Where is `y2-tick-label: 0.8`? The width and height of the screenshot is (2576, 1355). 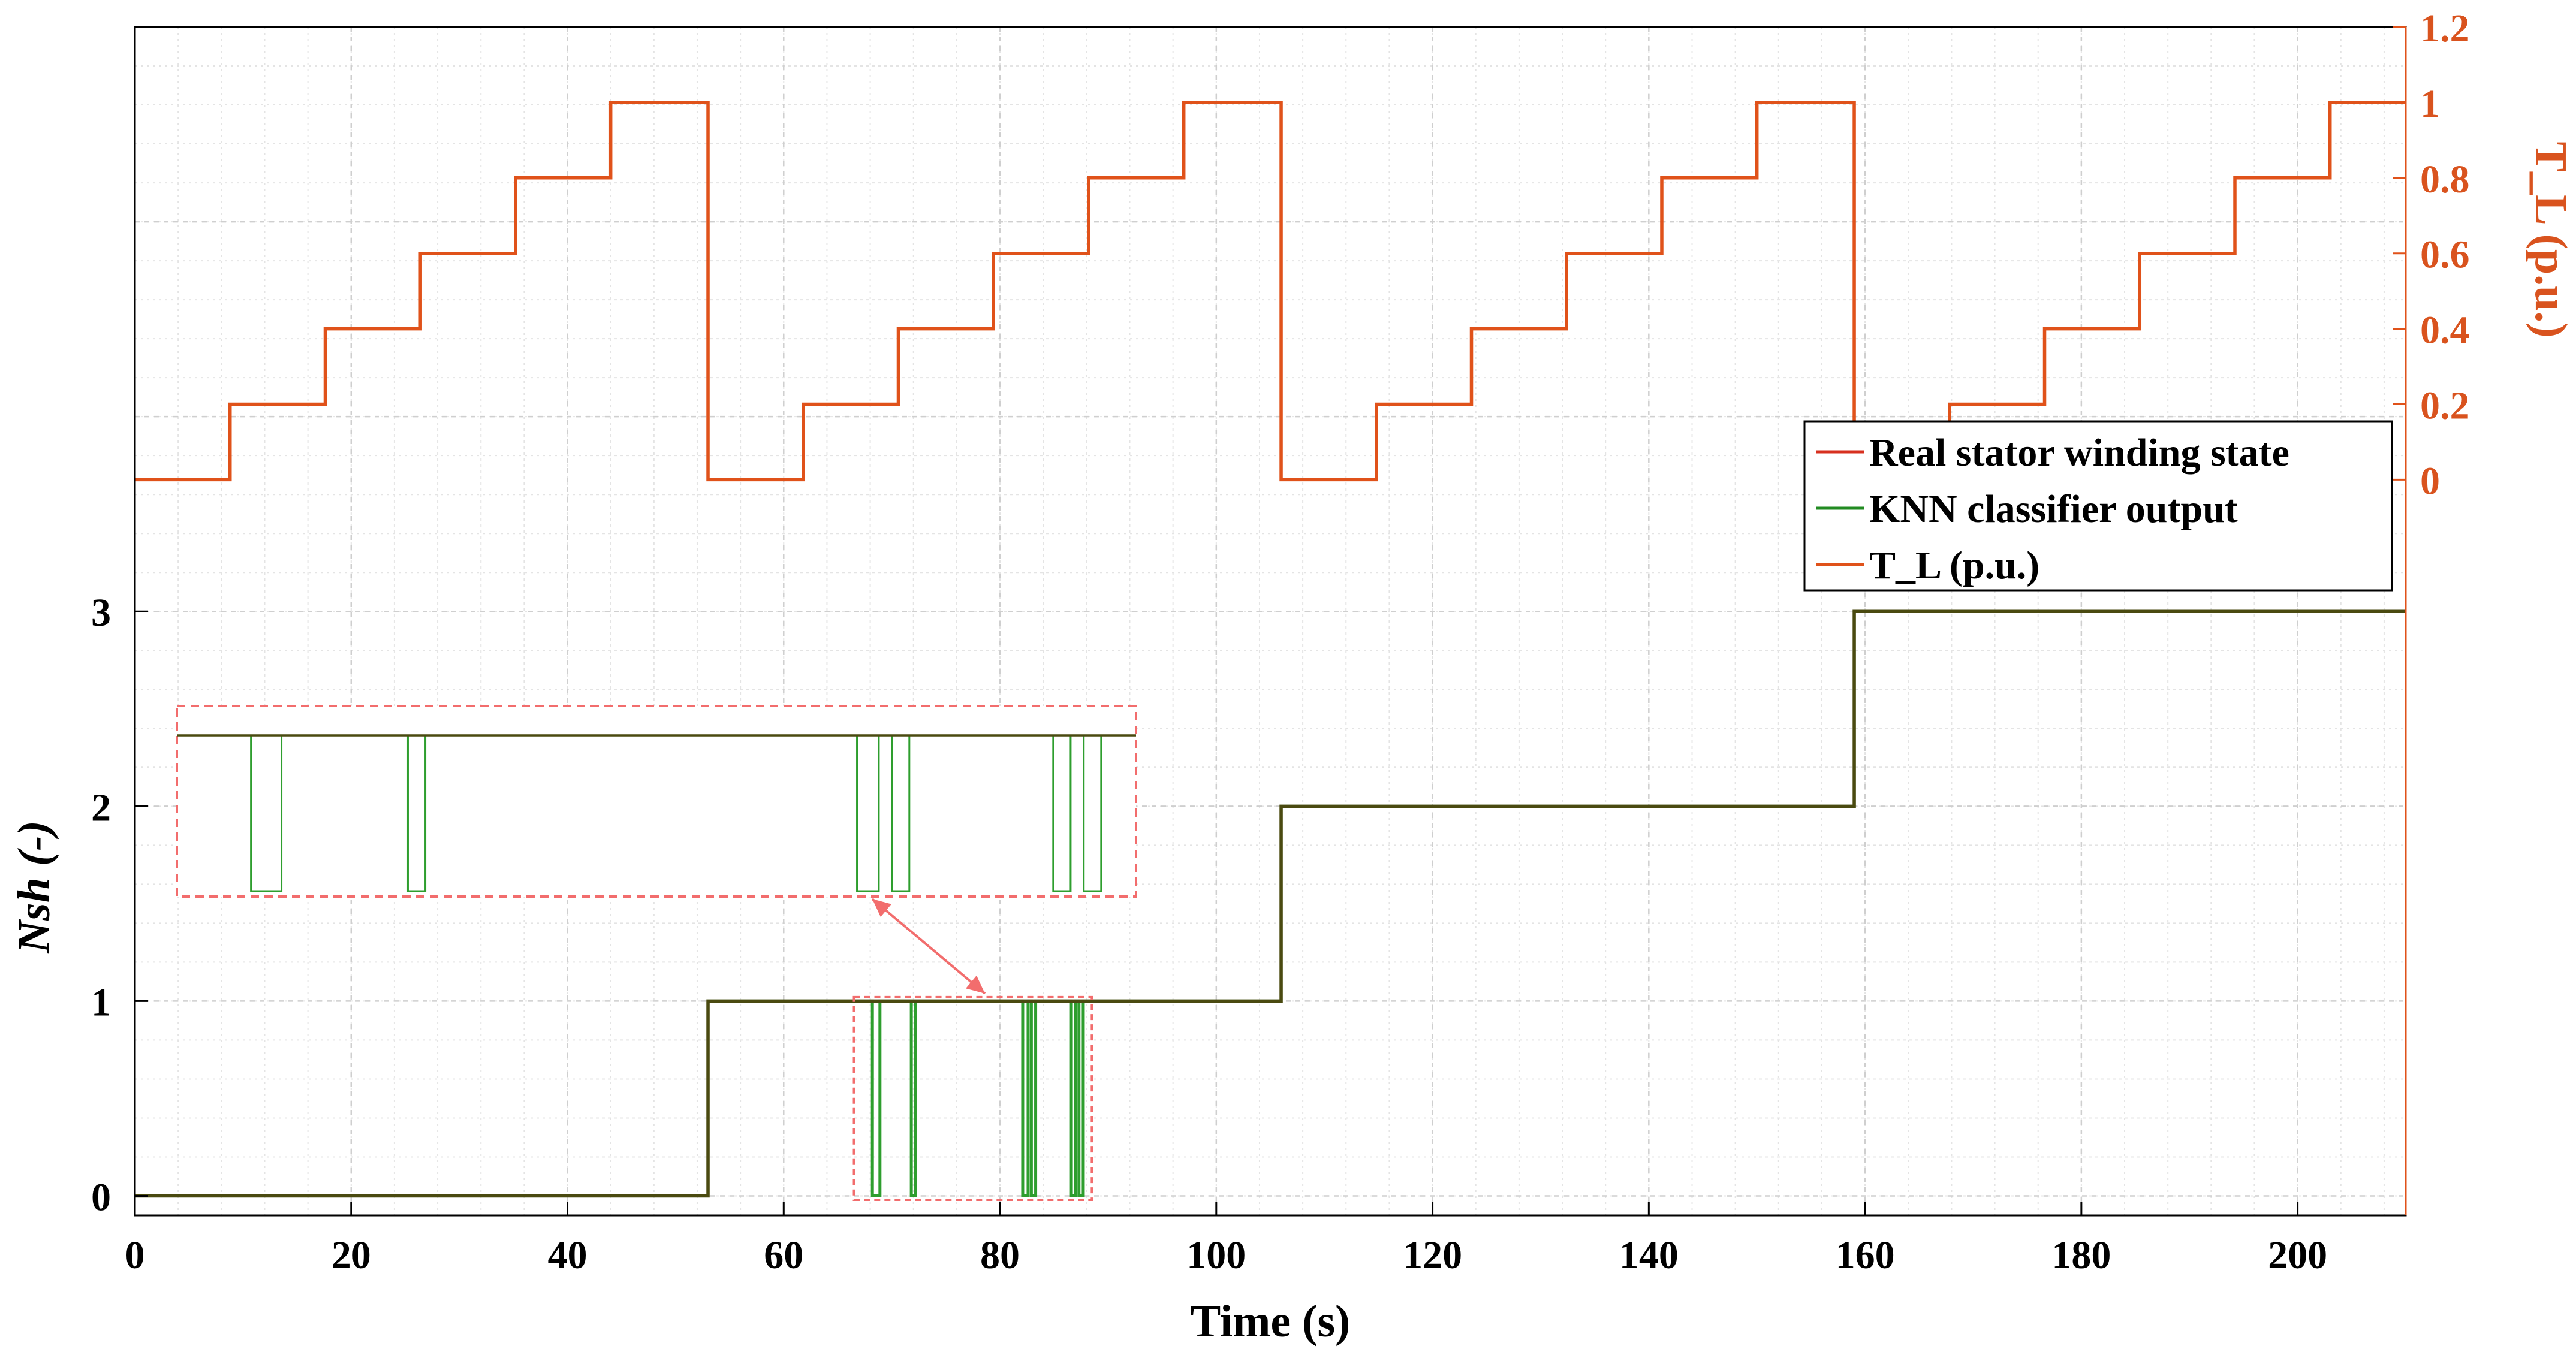 y2-tick-label: 0.8 is located at coordinates (2445, 179).